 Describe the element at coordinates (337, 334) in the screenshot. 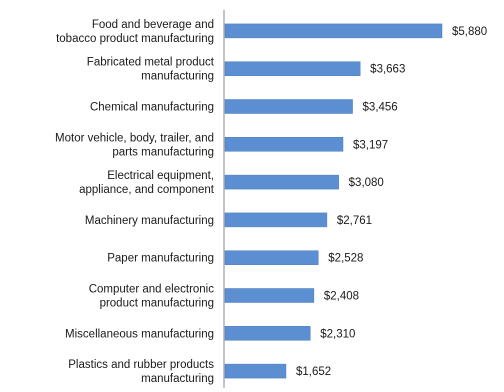

I see `value-label-9: $2,310` at that location.